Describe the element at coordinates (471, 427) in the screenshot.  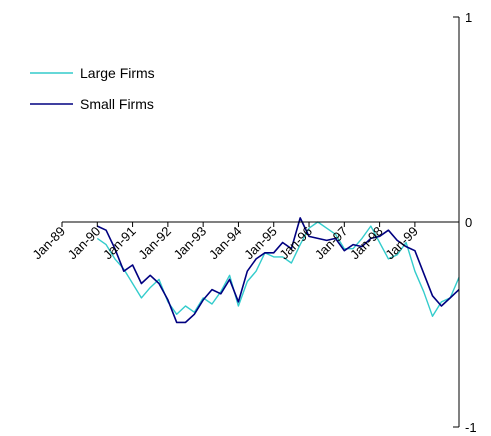
I see `y-tick-label: -1` at that location.